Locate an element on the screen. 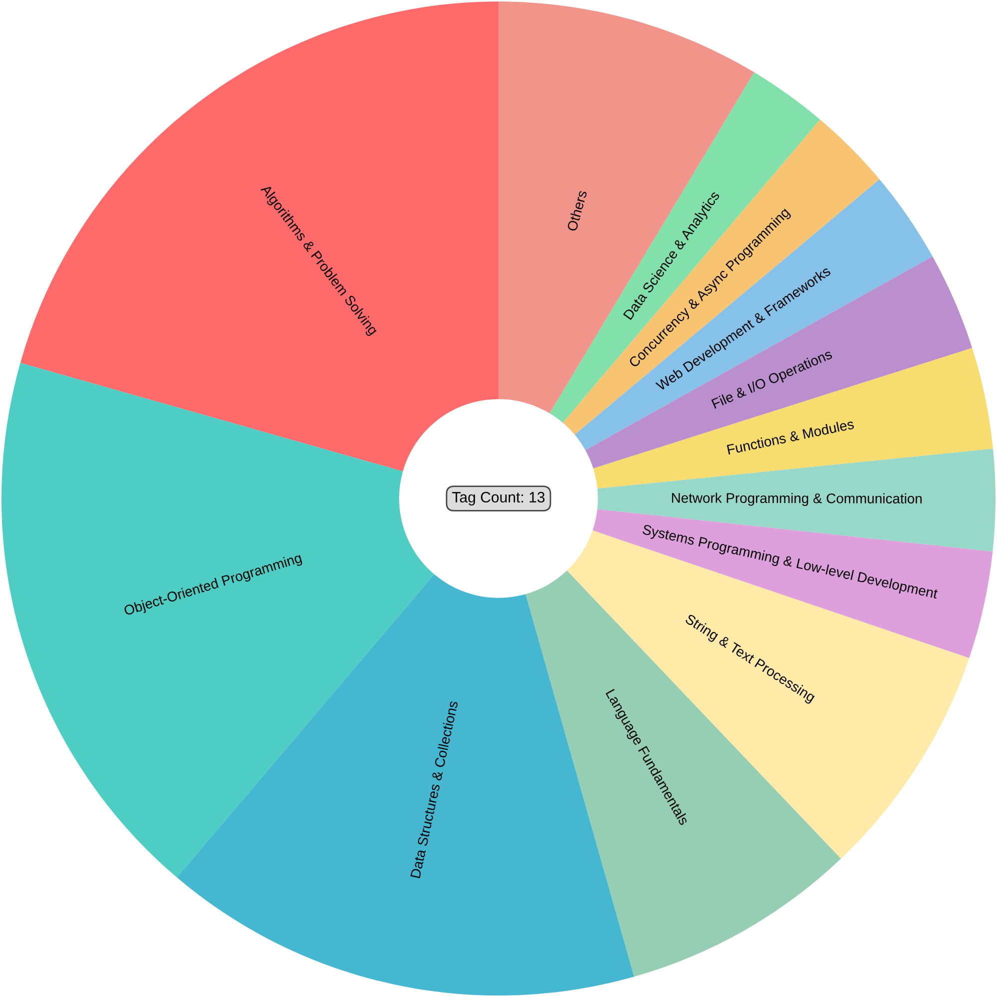  slice-label: Network Programming & Communication is located at coordinates (797, 499).